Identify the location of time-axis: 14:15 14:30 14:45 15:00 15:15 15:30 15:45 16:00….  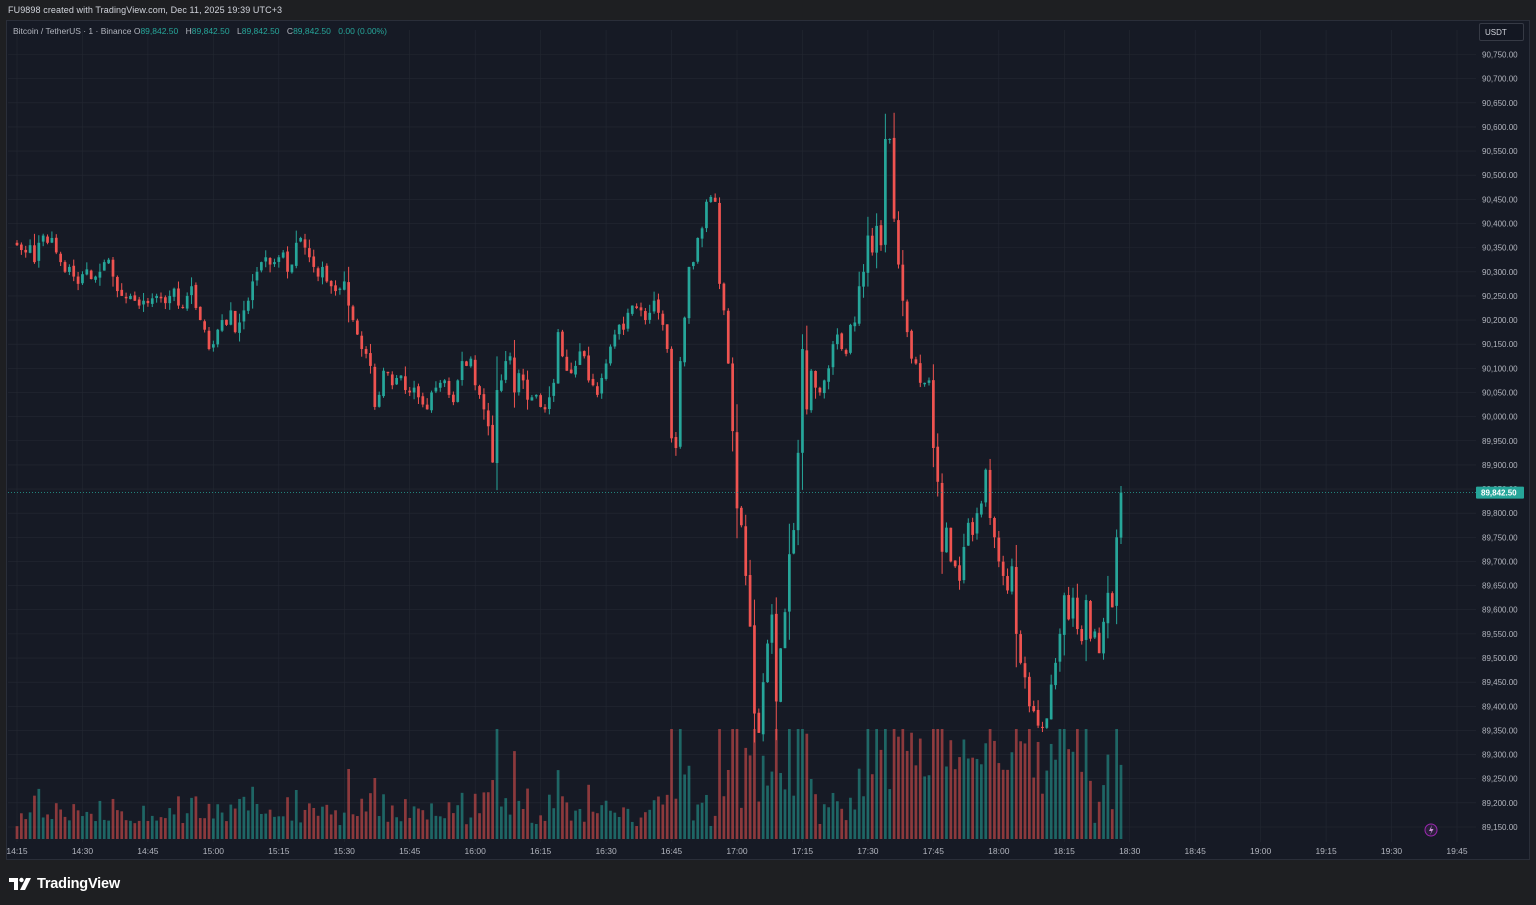
(737, 851).